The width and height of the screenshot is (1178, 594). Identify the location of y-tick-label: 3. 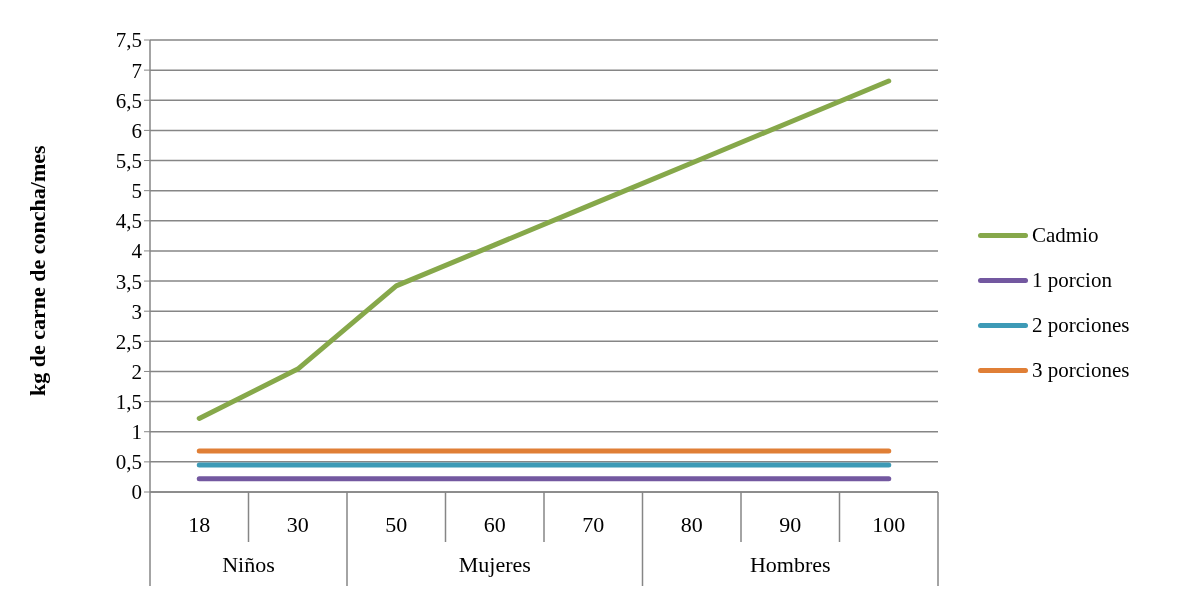
(136, 311).